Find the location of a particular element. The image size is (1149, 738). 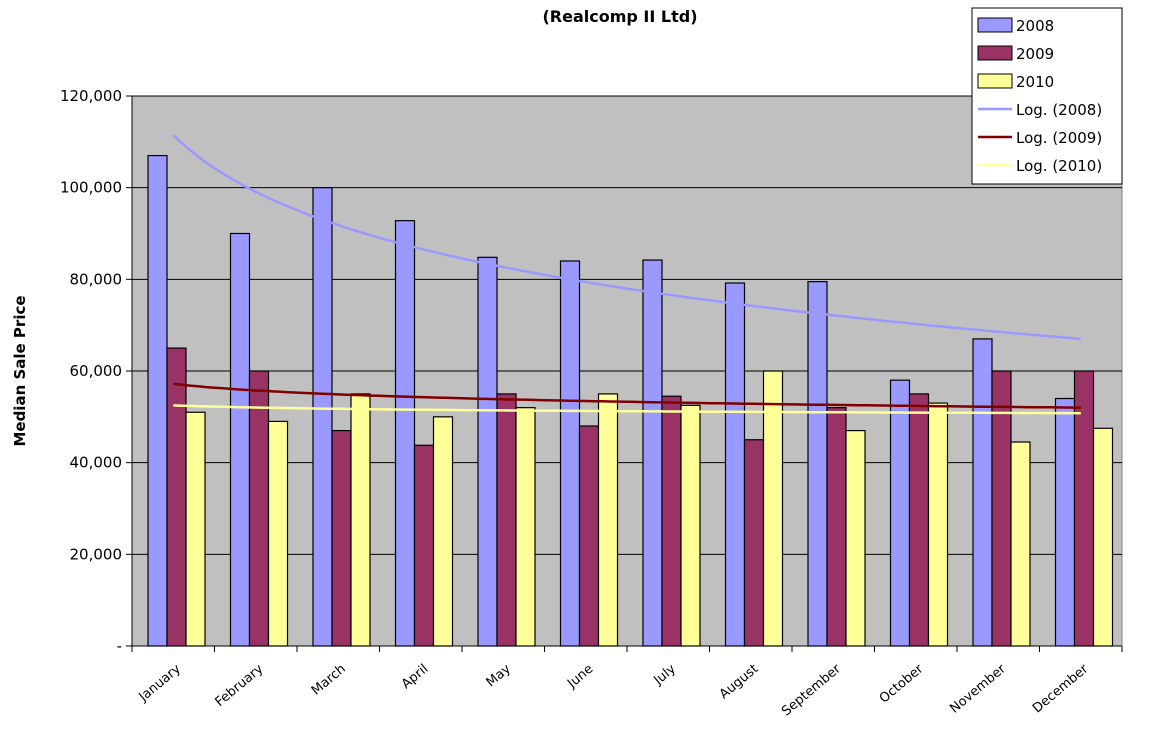

bar-2010-january is located at coordinates (195, 529).